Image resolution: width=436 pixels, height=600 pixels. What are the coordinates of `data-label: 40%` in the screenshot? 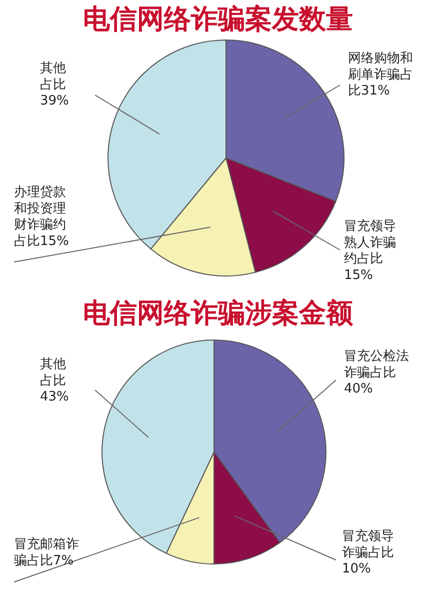 It's located at (358, 389).